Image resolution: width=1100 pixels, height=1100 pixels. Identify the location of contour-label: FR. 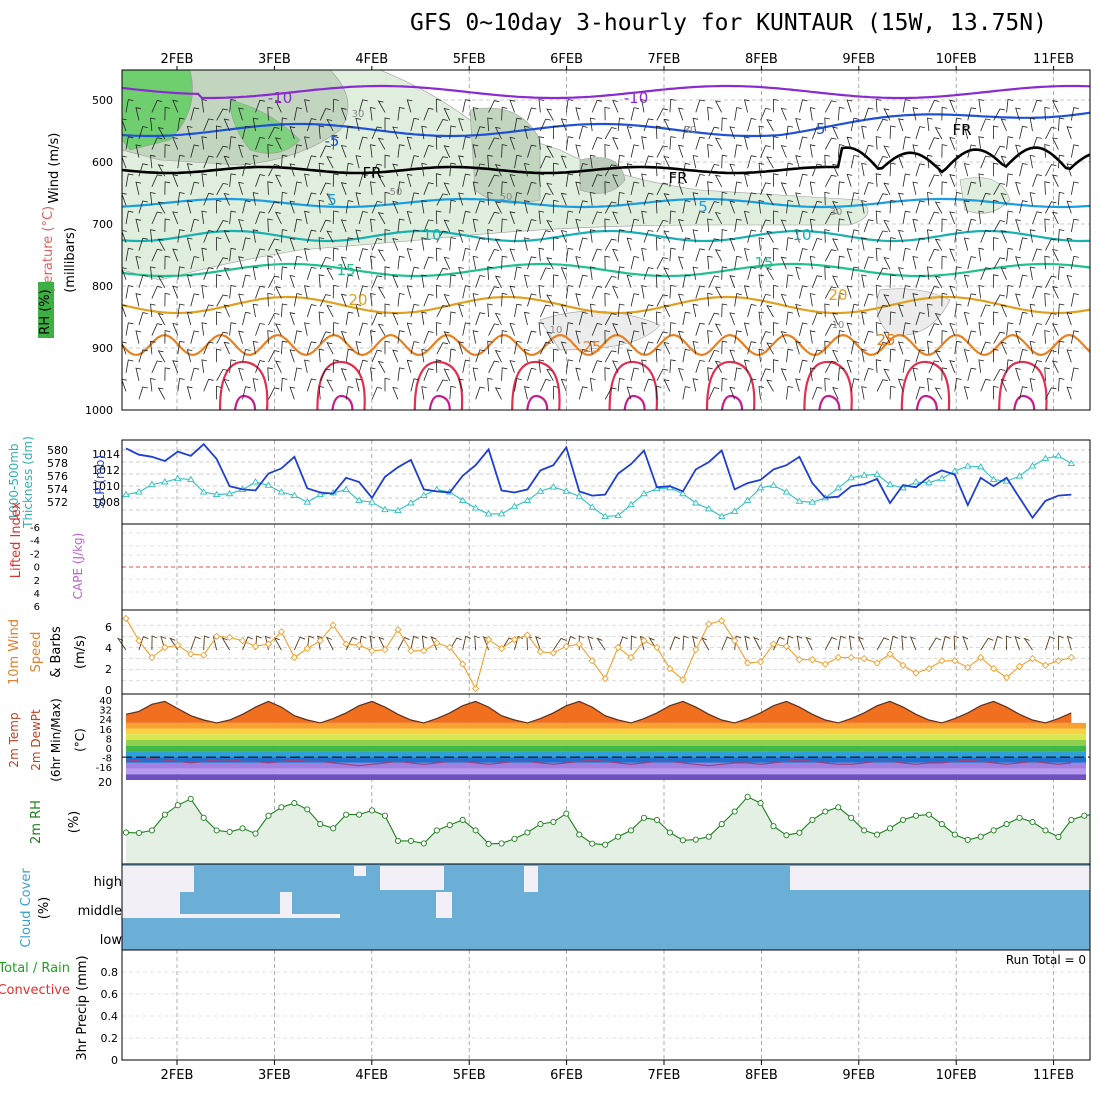
(961, 130).